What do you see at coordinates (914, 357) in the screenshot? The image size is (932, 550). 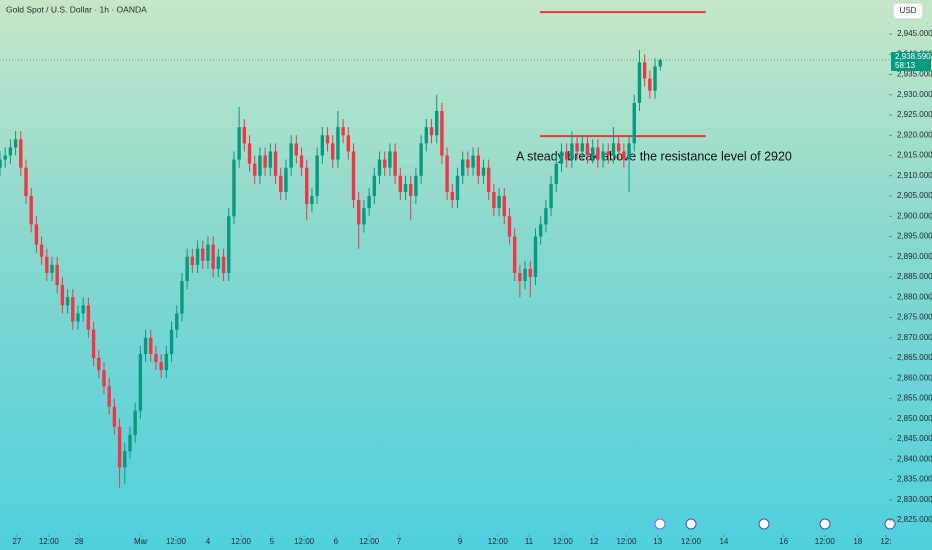 I see `y-tick-label: 2,865.000` at bounding box center [914, 357].